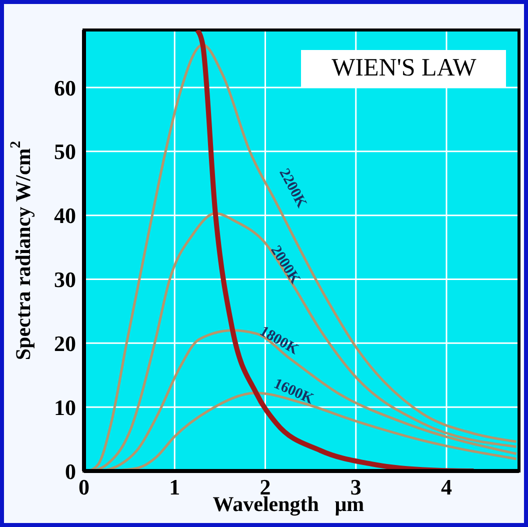 Image resolution: width=528 pixels, height=527 pixels. What do you see at coordinates (70, 471) in the screenshot?
I see `y-tick-label: 0` at bounding box center [70, 471].